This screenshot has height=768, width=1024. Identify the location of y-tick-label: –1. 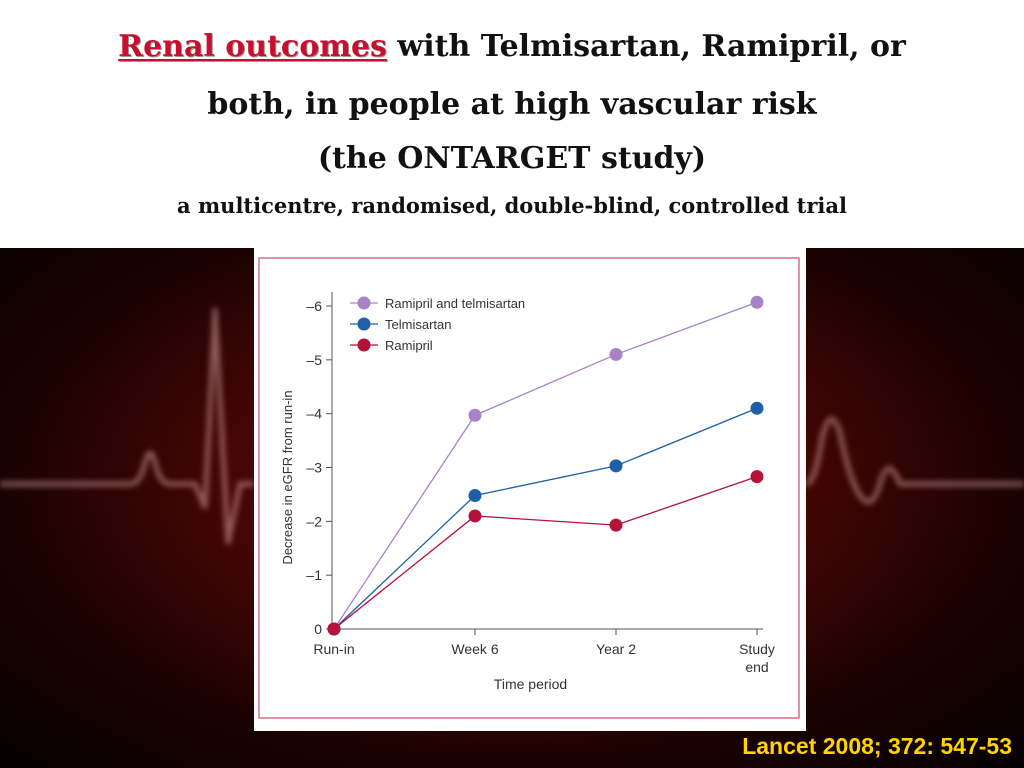
(314, 575).